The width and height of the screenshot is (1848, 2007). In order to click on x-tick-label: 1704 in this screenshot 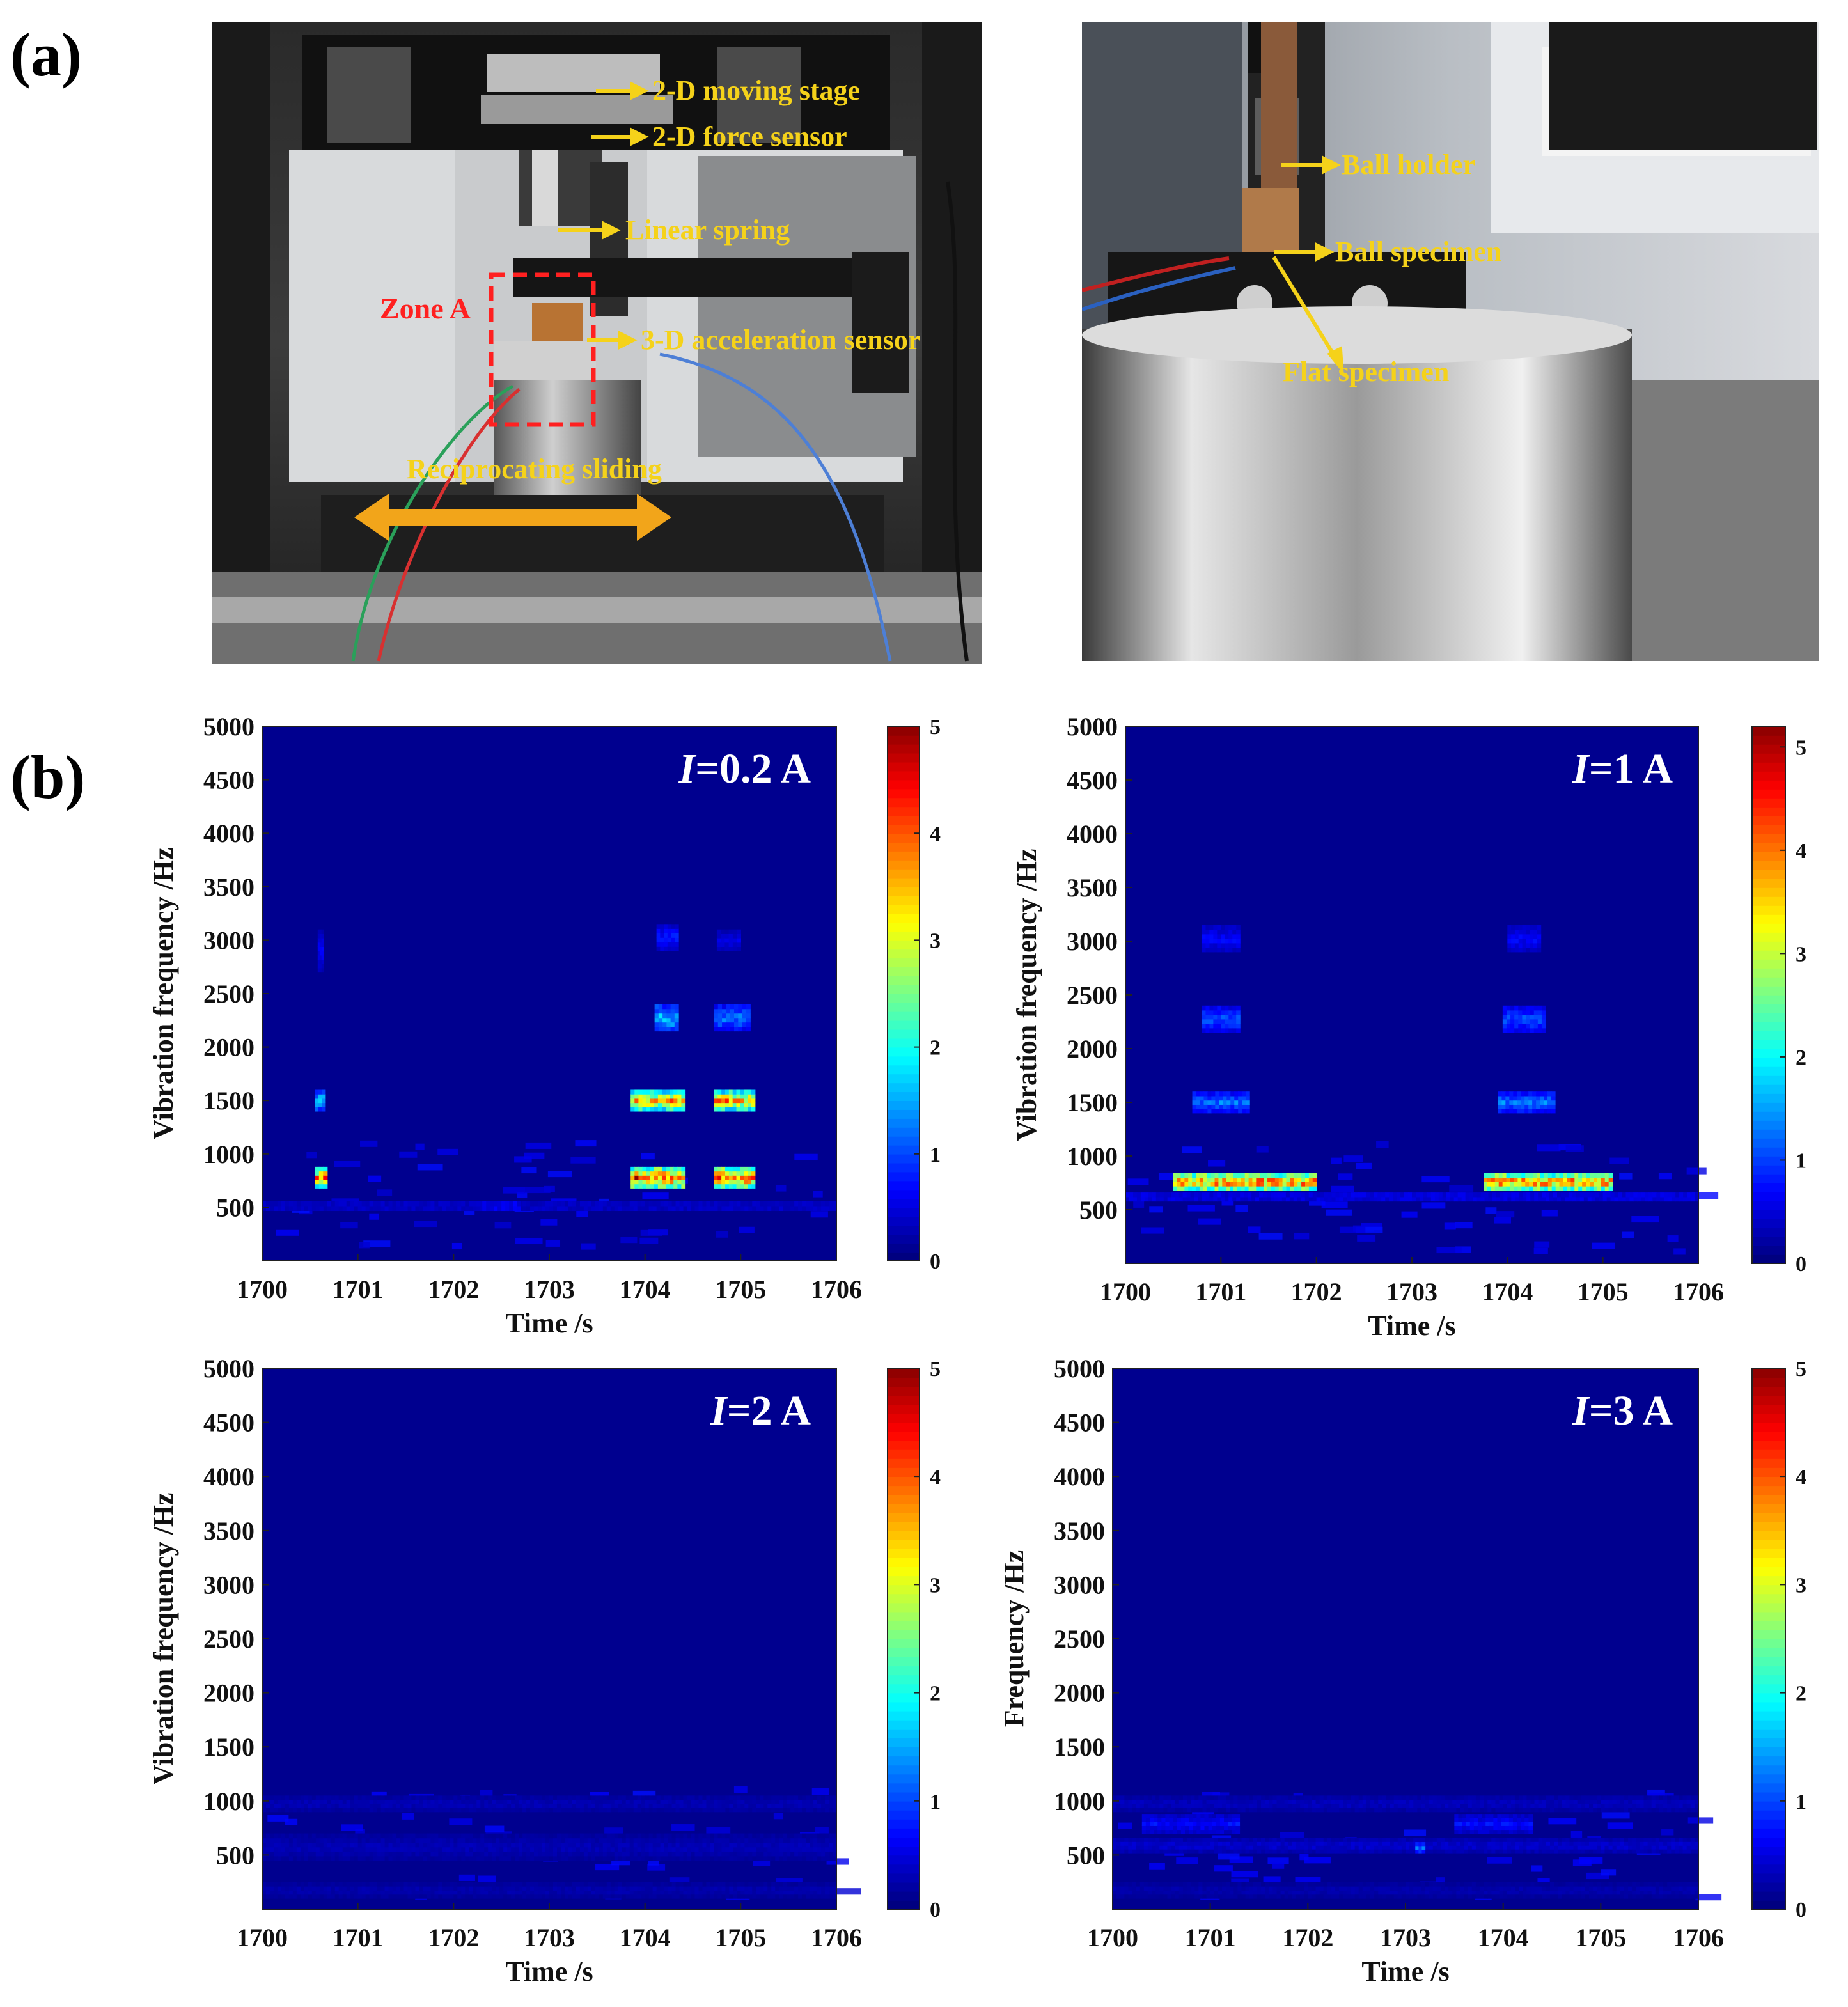, I will do `click(1508, 1291)`.